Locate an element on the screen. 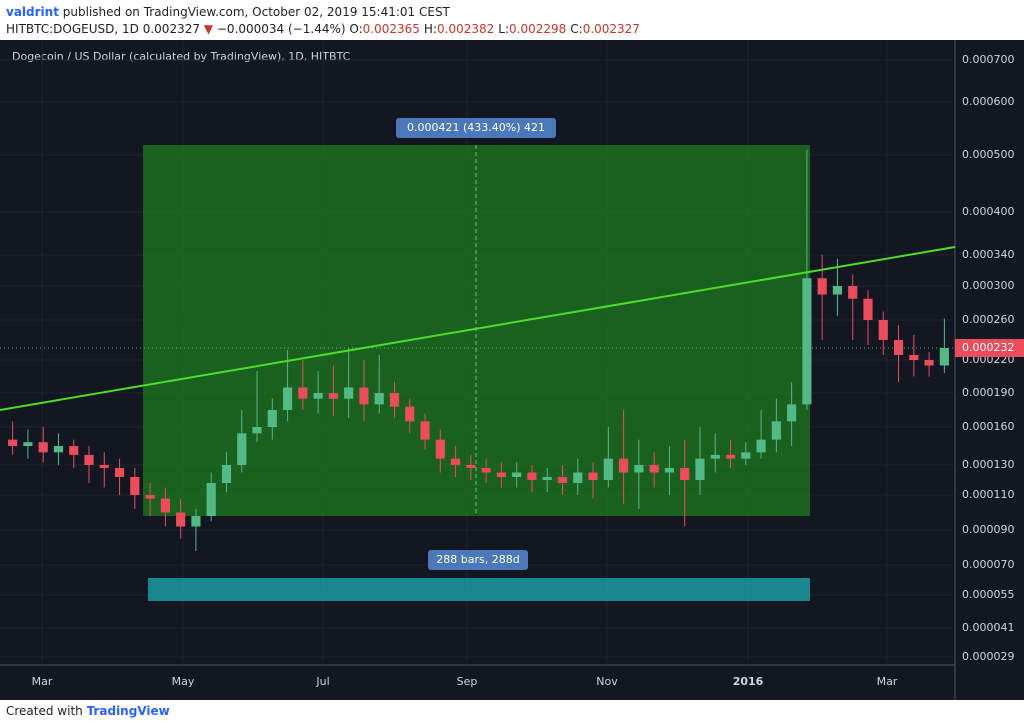 The image size is (1024, 728). footer: Created with TradingView is located at coordinates (88, 711).